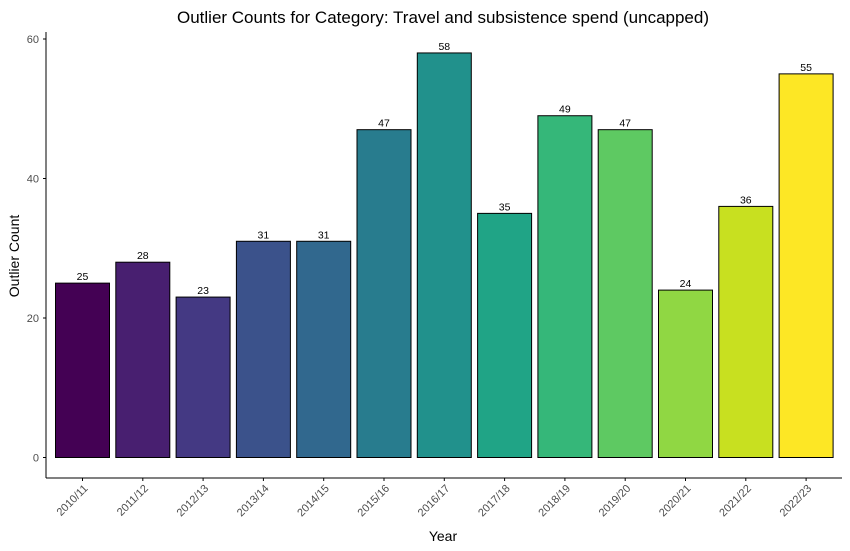 The width and height of the screenshot is (850, 551). Describe the element at coordinates (73, 501) in the screenshot. I see `x-tick-label: 2010/11` at that location.